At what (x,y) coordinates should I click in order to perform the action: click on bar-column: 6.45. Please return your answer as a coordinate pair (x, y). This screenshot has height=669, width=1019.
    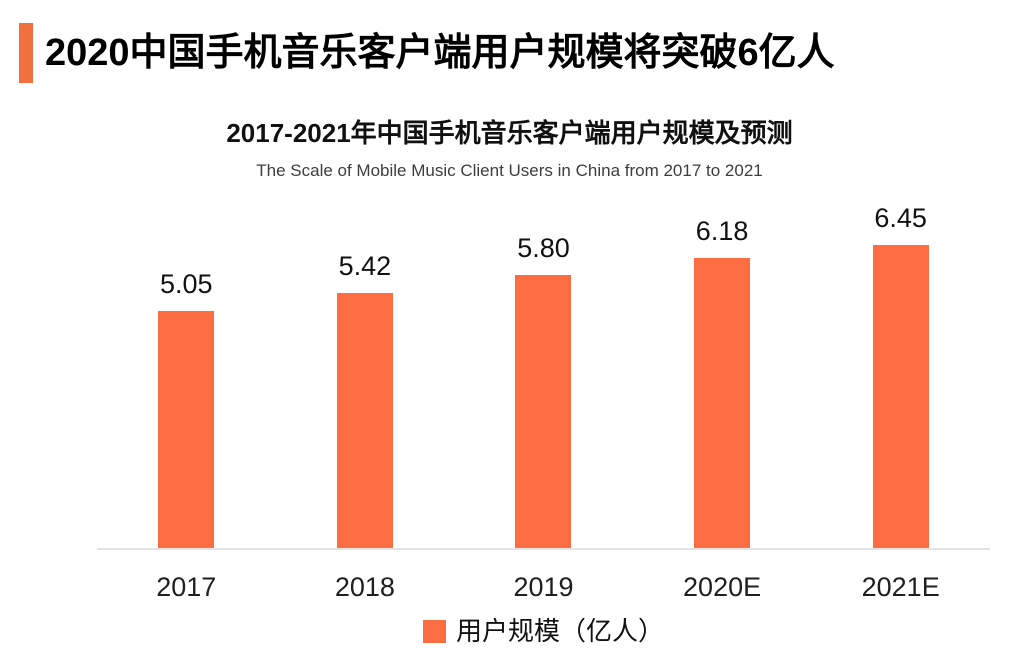
    Looking at the image, I should click on (900, 376).